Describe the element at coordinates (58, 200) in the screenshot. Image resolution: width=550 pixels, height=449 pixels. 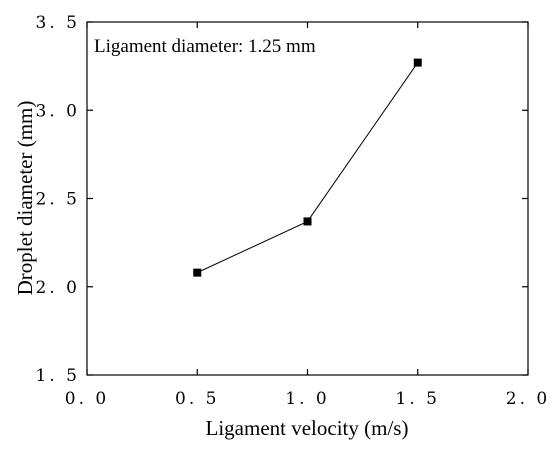
I see `y-tick-label: 2. 5` at that location.